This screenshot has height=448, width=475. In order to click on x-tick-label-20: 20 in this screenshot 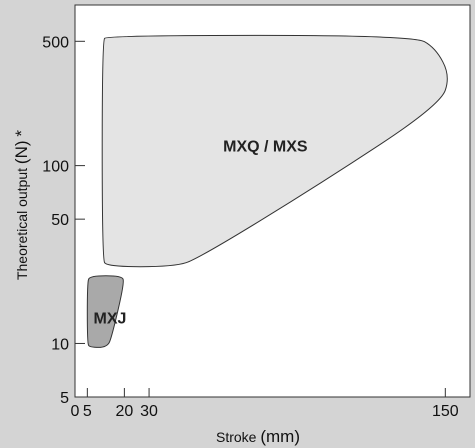, I will do `click(124, 411)`.